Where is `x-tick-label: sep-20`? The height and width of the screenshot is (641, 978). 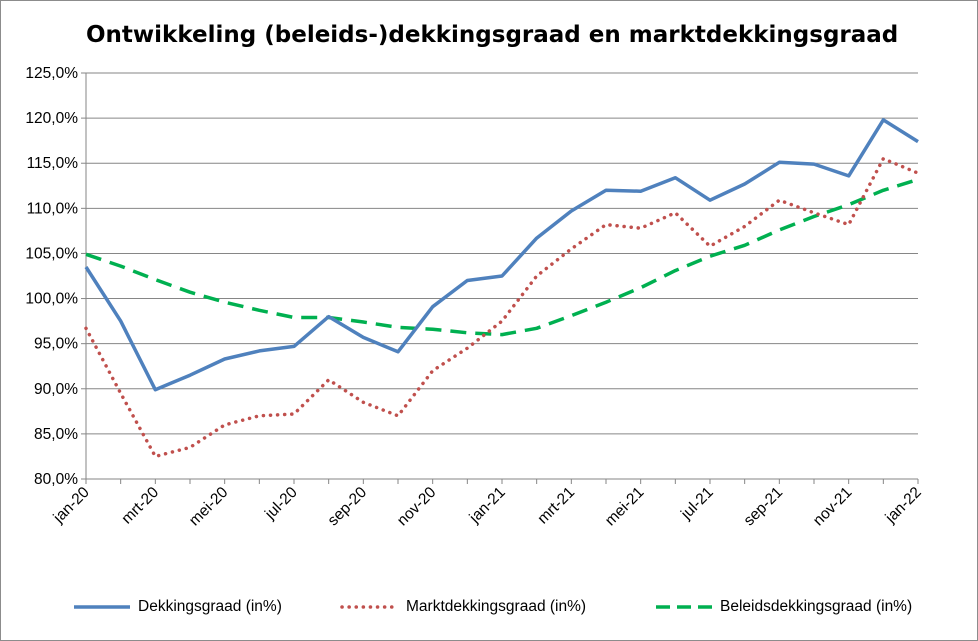
x-tick-label: sep-20 is located at coordinates (348, 507).